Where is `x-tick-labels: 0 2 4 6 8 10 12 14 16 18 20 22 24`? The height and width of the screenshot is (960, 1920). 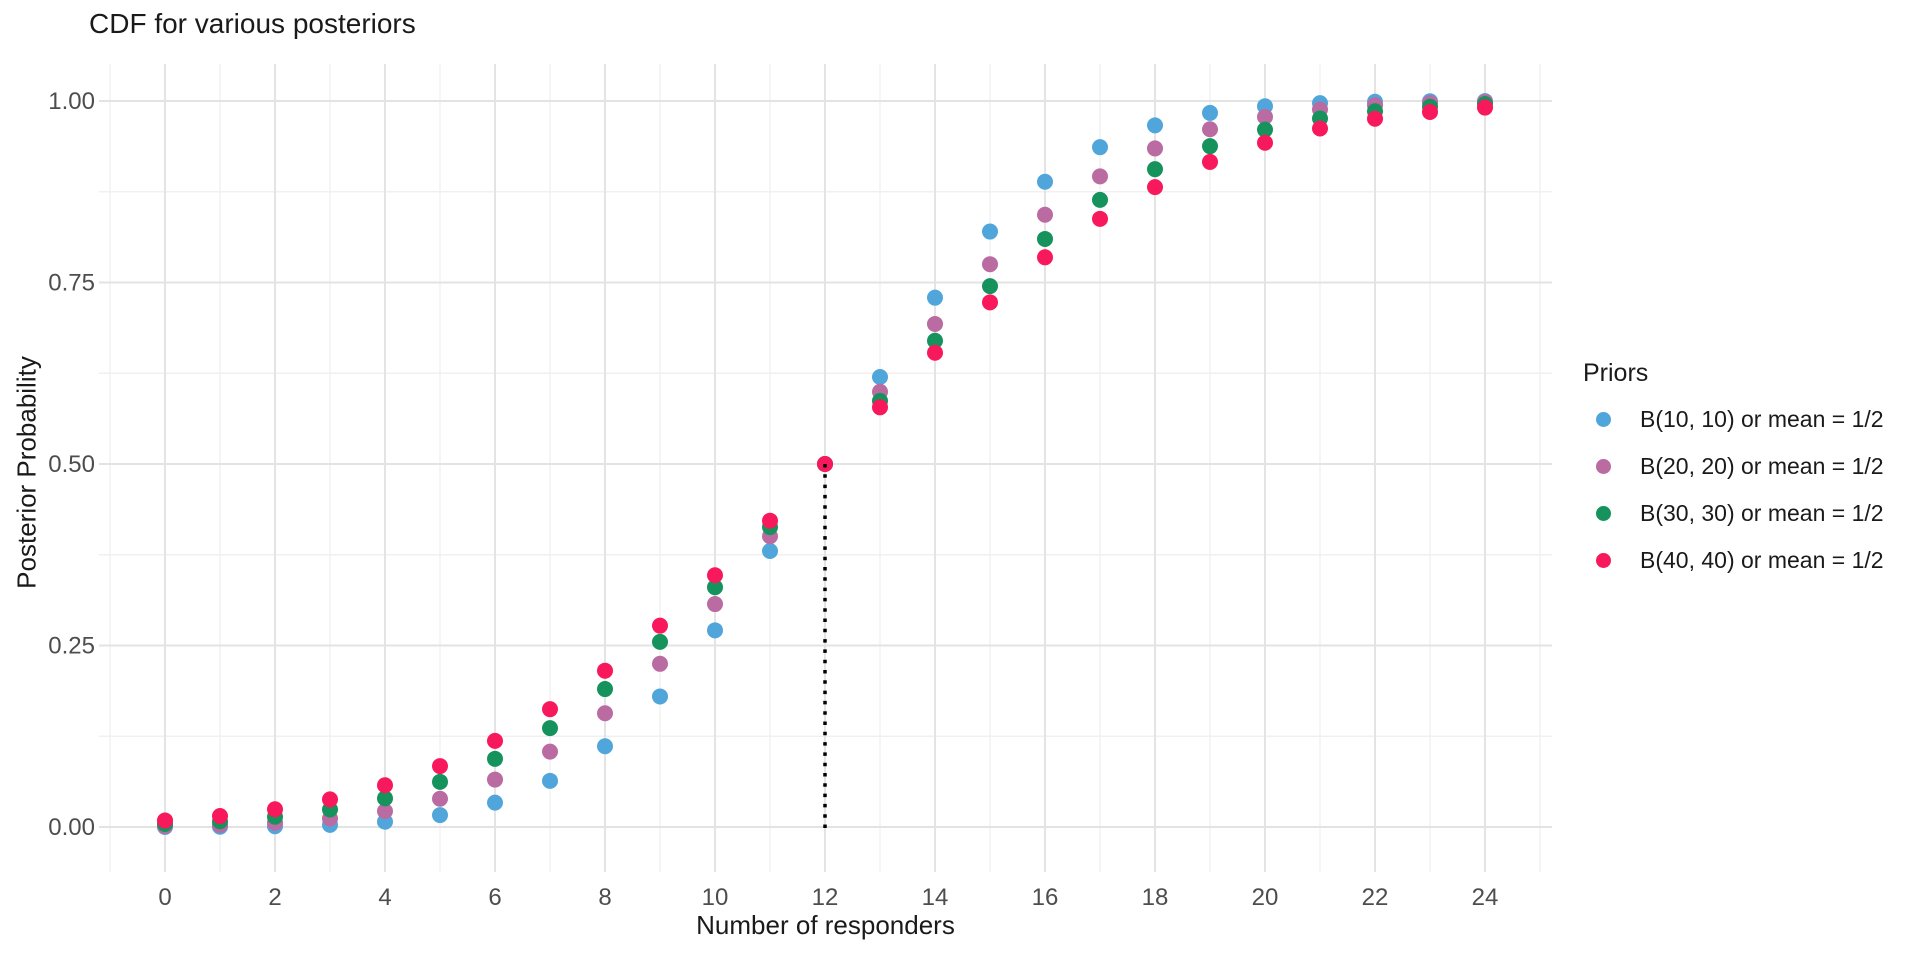
x-tick-labels: 0 2 4 6 8 10 12 14 16 18 20 22 24 is located at coordinates (828, 897).